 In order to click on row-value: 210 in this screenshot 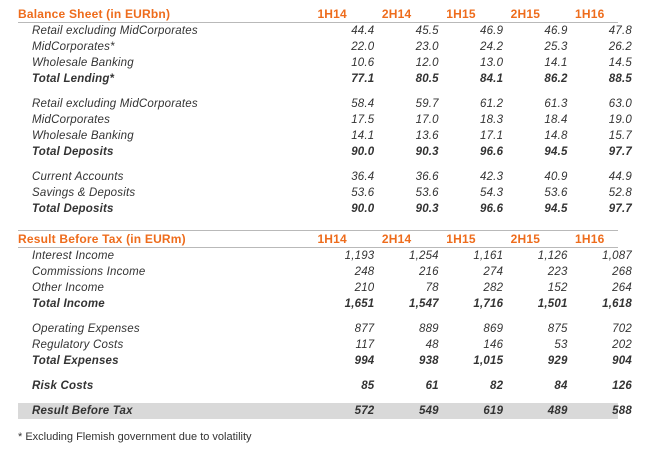, I will do `click(364, 288)`.